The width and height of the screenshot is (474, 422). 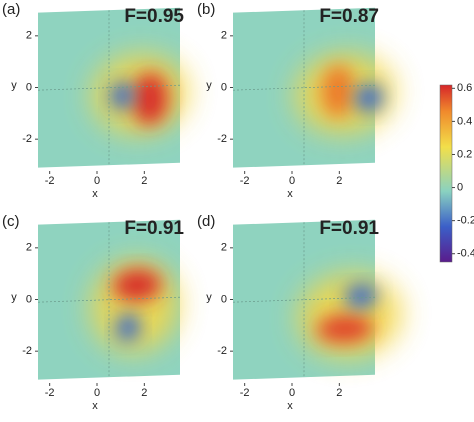 I want to click on panel-label: (a), so click(x=11, y=9).